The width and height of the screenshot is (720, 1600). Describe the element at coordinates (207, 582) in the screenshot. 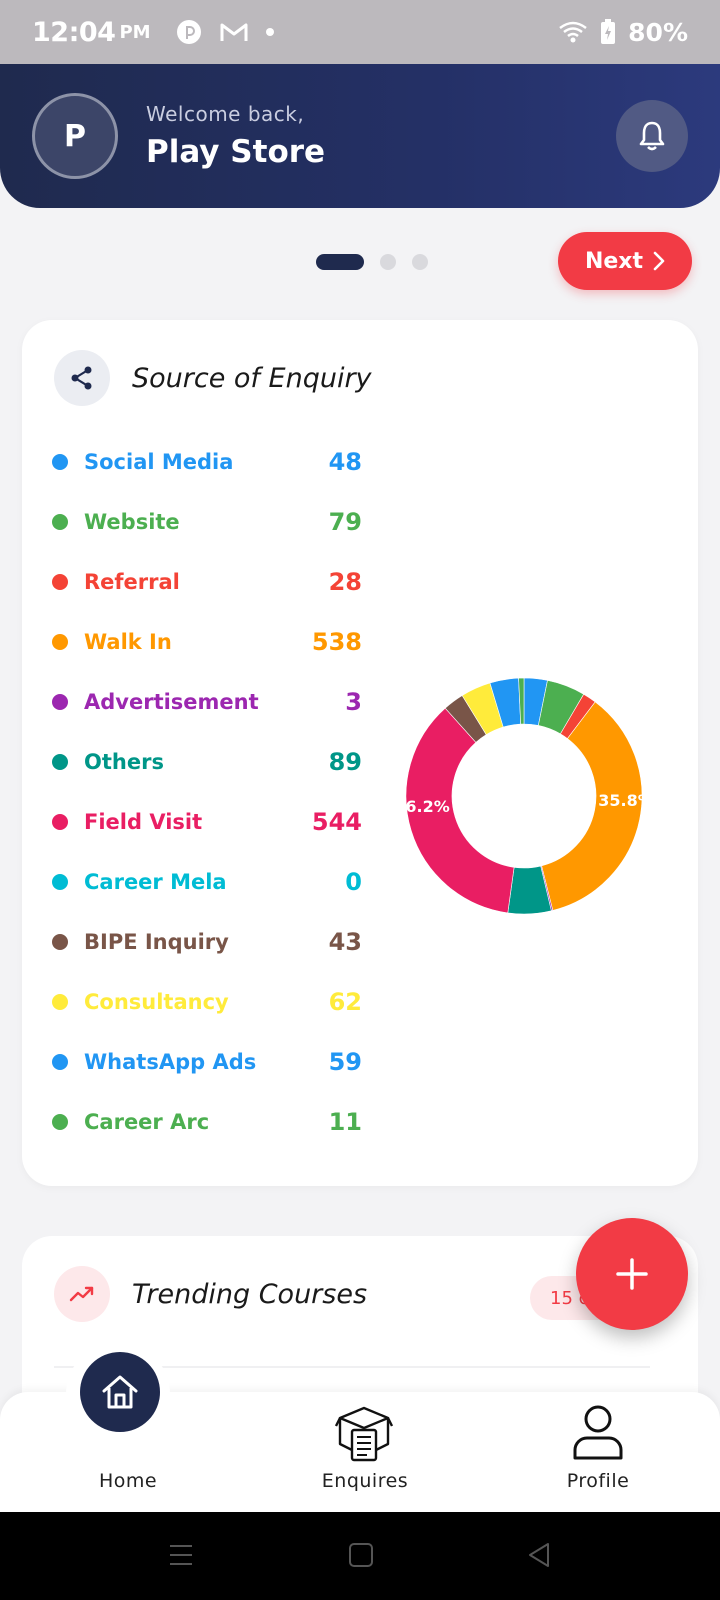

I see `legend-row: Referral 28` at that location.